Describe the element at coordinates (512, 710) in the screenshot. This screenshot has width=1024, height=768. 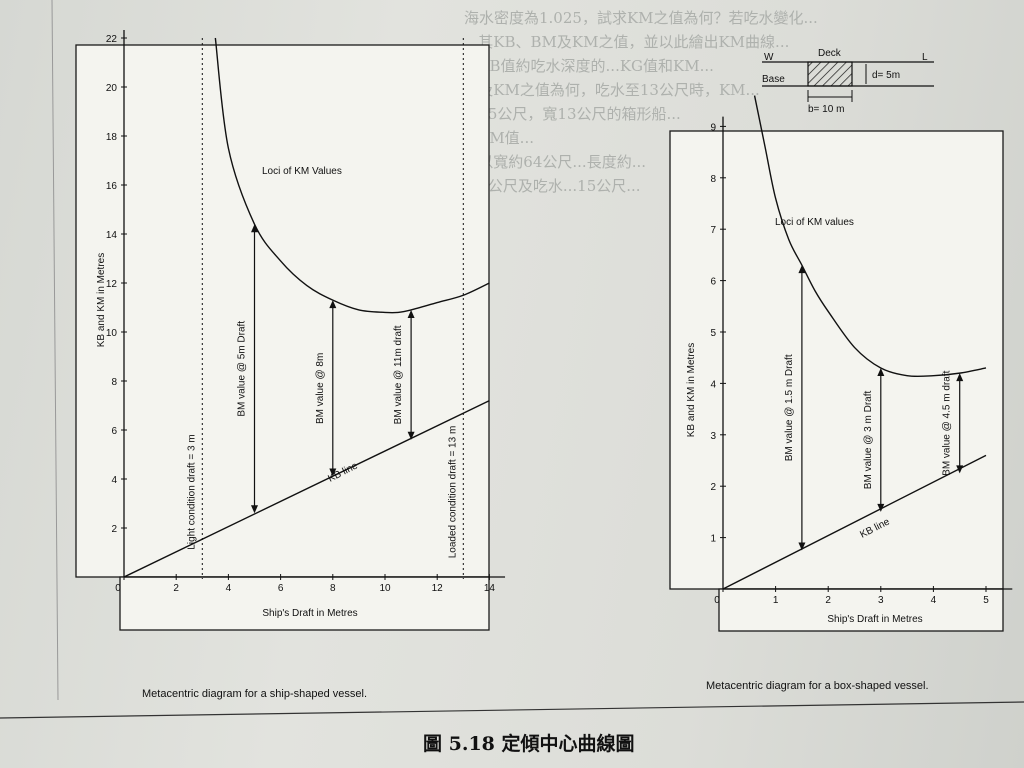
I see `page-bottom-rule` at that location.